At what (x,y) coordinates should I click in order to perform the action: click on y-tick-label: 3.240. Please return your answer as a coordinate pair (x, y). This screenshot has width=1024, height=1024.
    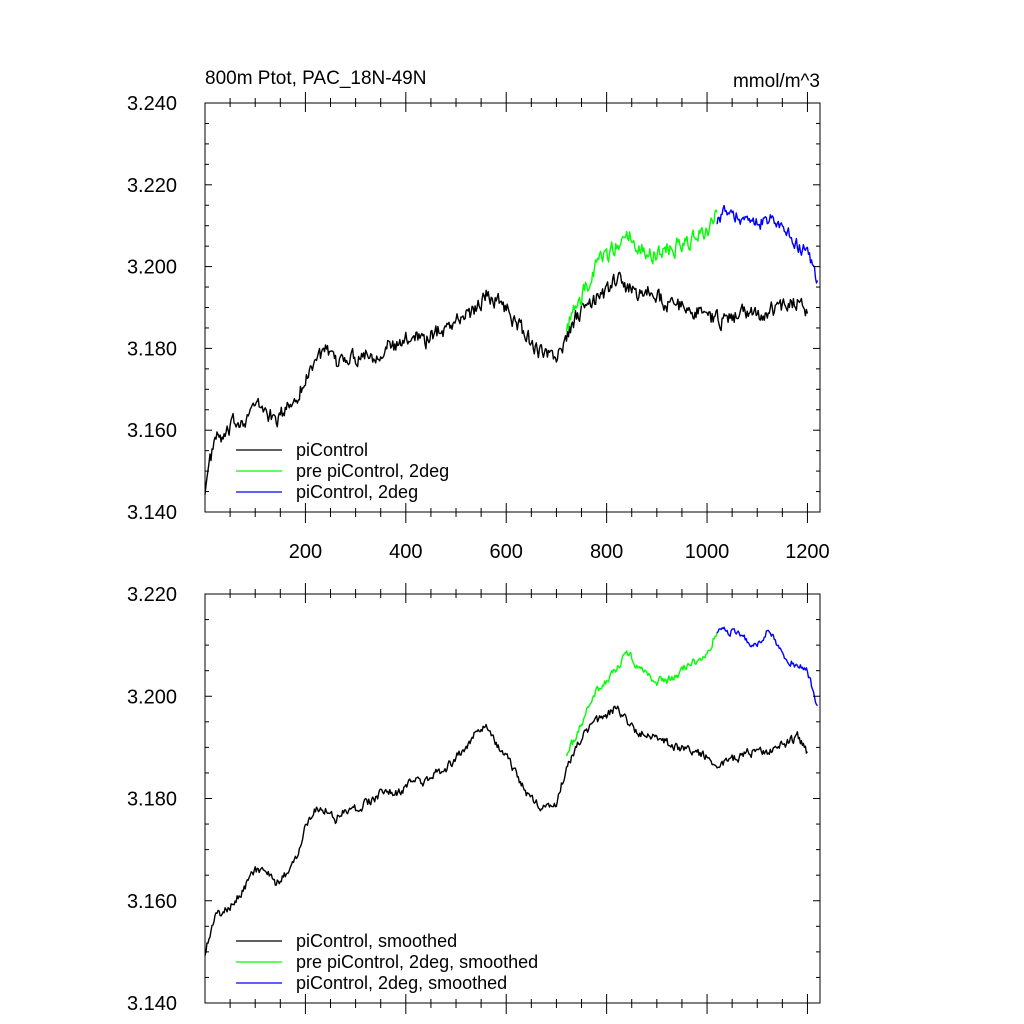
    Looking at the image, I should click on (152, 104).